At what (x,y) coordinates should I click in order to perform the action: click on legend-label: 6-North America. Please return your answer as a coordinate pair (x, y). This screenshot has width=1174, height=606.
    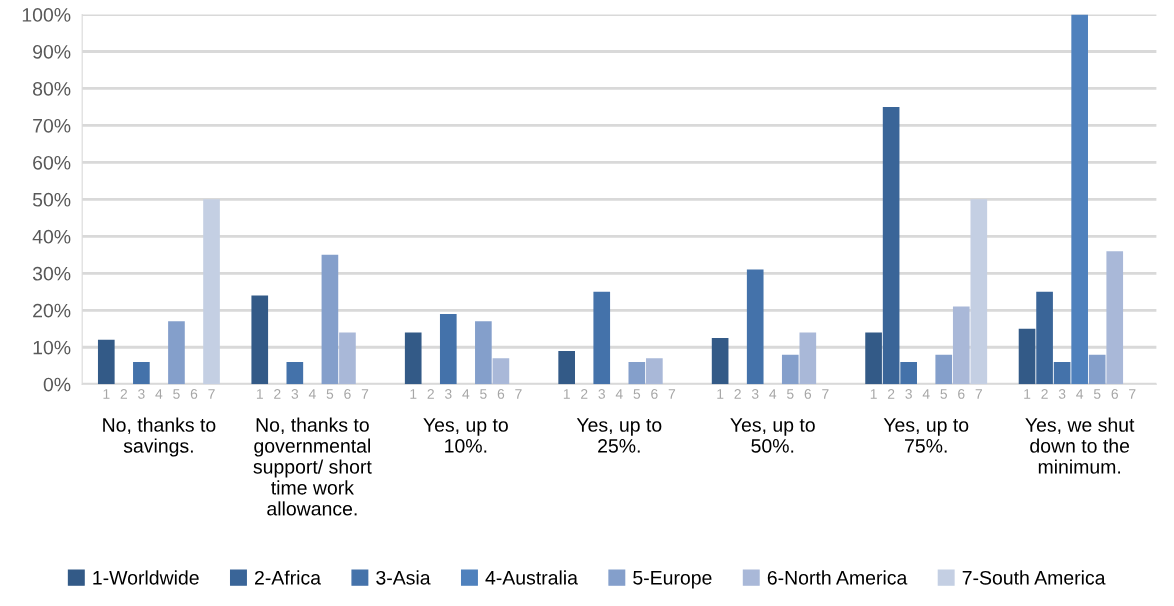
    Looking at the image, I should click on (837, 577).